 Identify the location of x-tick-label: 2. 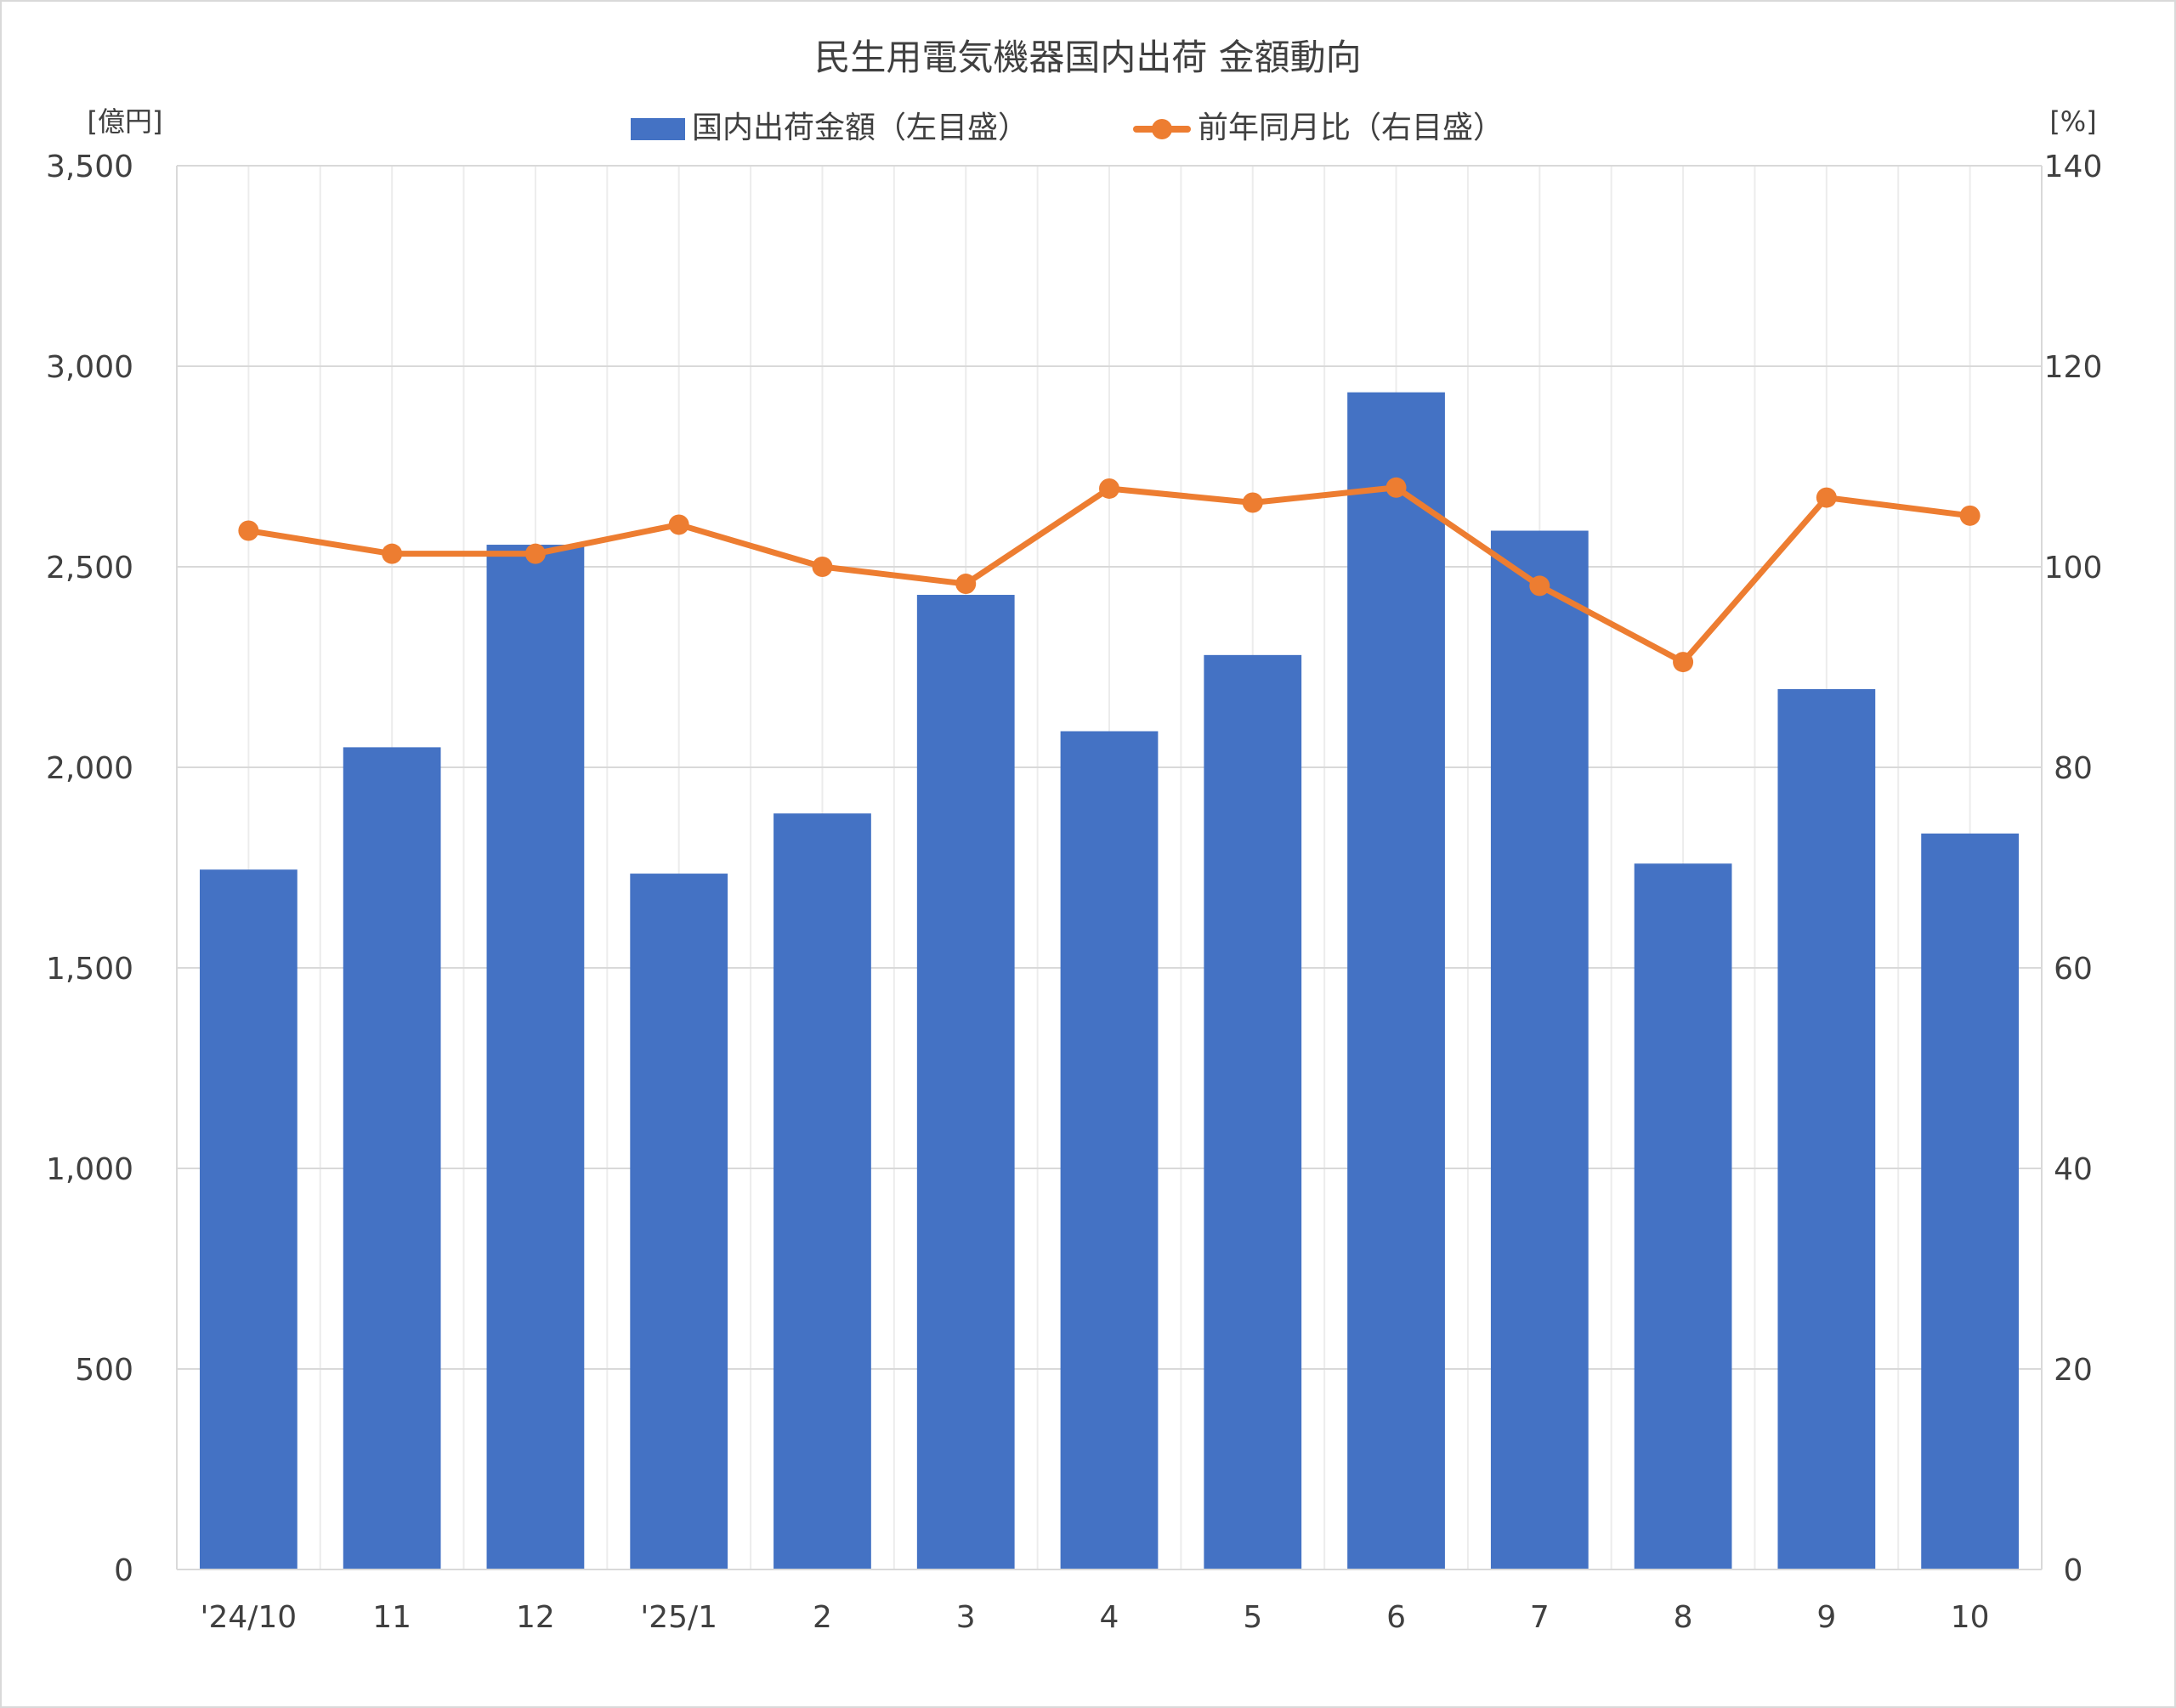
(822, 1618).